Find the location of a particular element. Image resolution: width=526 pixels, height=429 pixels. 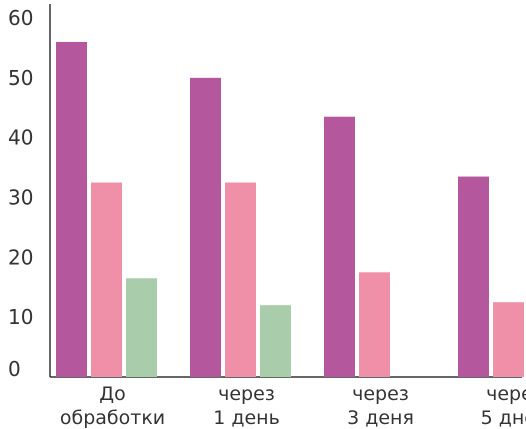

y-tick-label: 60 is located at coordinates (20, 18).